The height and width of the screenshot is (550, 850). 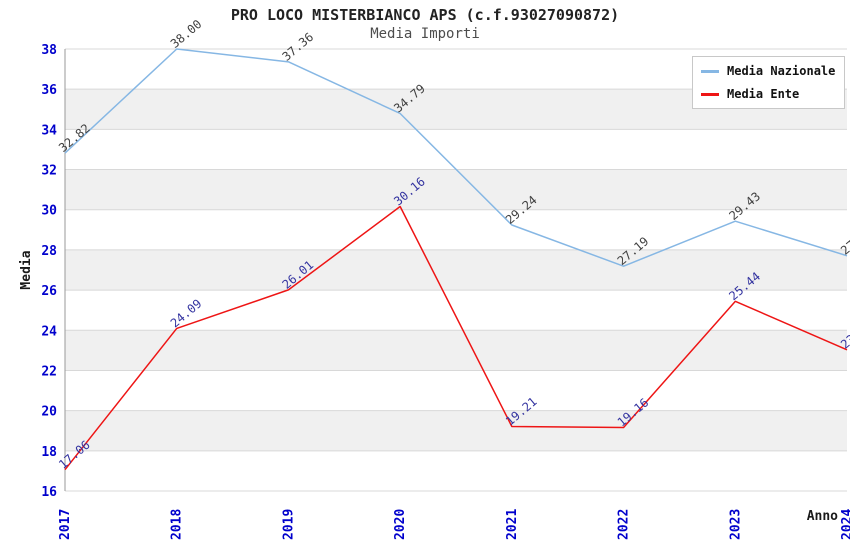 I want to click on data-label: 23.03, so click(x=844, y=335).